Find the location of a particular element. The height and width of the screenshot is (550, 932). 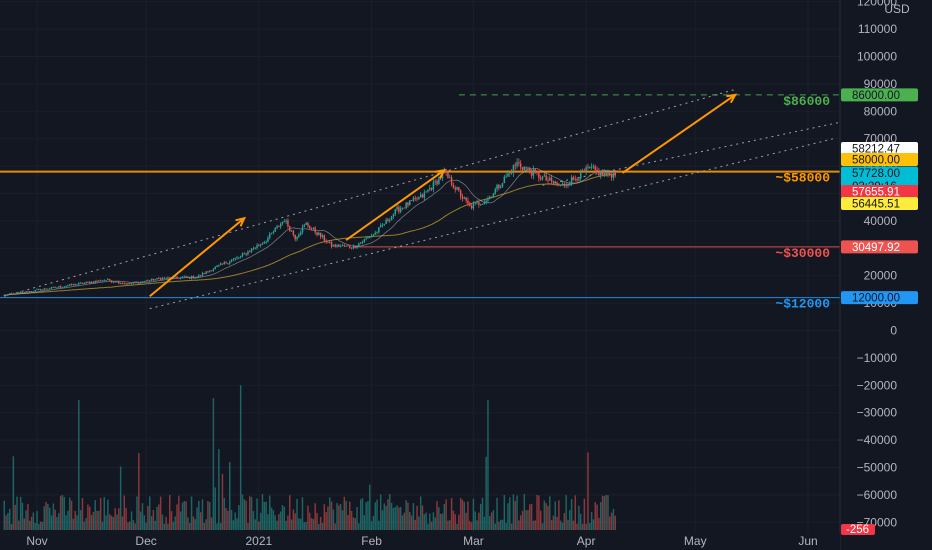

tag-ma is located at coordinates (879, 203).